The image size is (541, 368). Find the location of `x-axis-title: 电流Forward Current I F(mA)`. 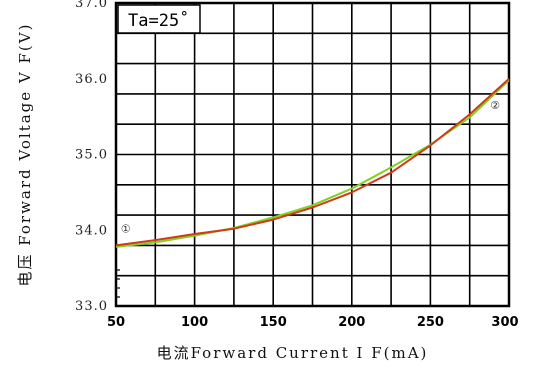

x-axis-title: 电流Forward Current I F(mA) is located at coordinates (293, 353).